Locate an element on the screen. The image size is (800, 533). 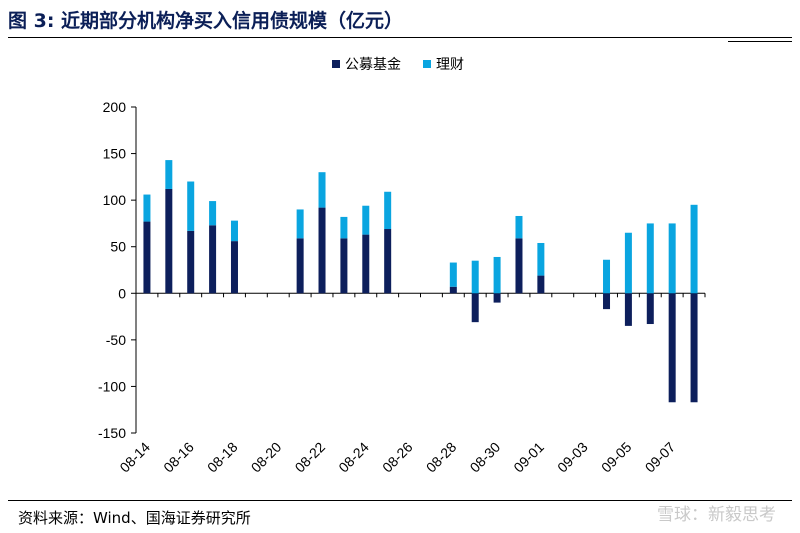
x-tick-label: 08-22 is located at coordinates (310, 457).